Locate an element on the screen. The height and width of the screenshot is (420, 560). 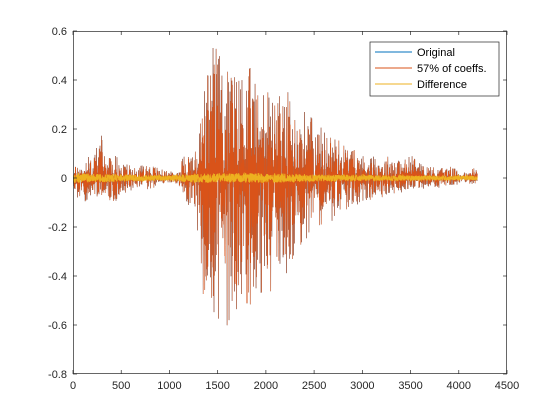
x-tick-label: 3500 is located at coordinates (410, 386).